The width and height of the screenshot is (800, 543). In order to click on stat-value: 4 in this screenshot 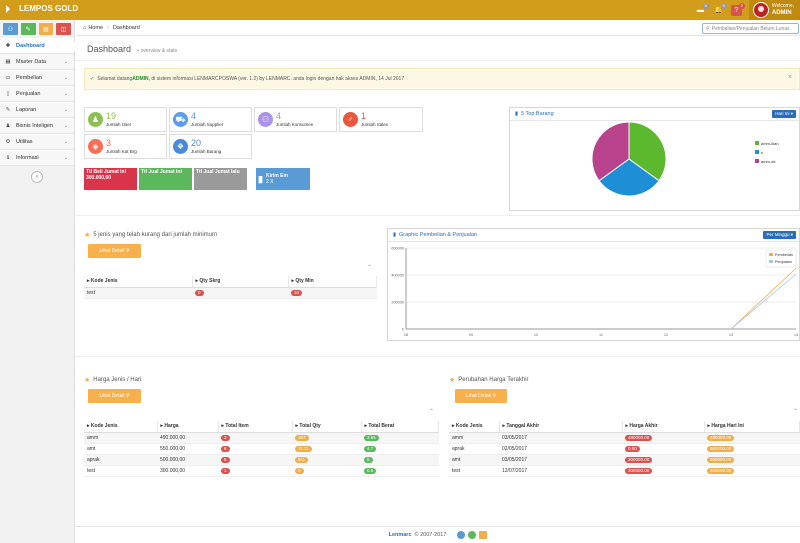, I will do `click(279, 116)`.